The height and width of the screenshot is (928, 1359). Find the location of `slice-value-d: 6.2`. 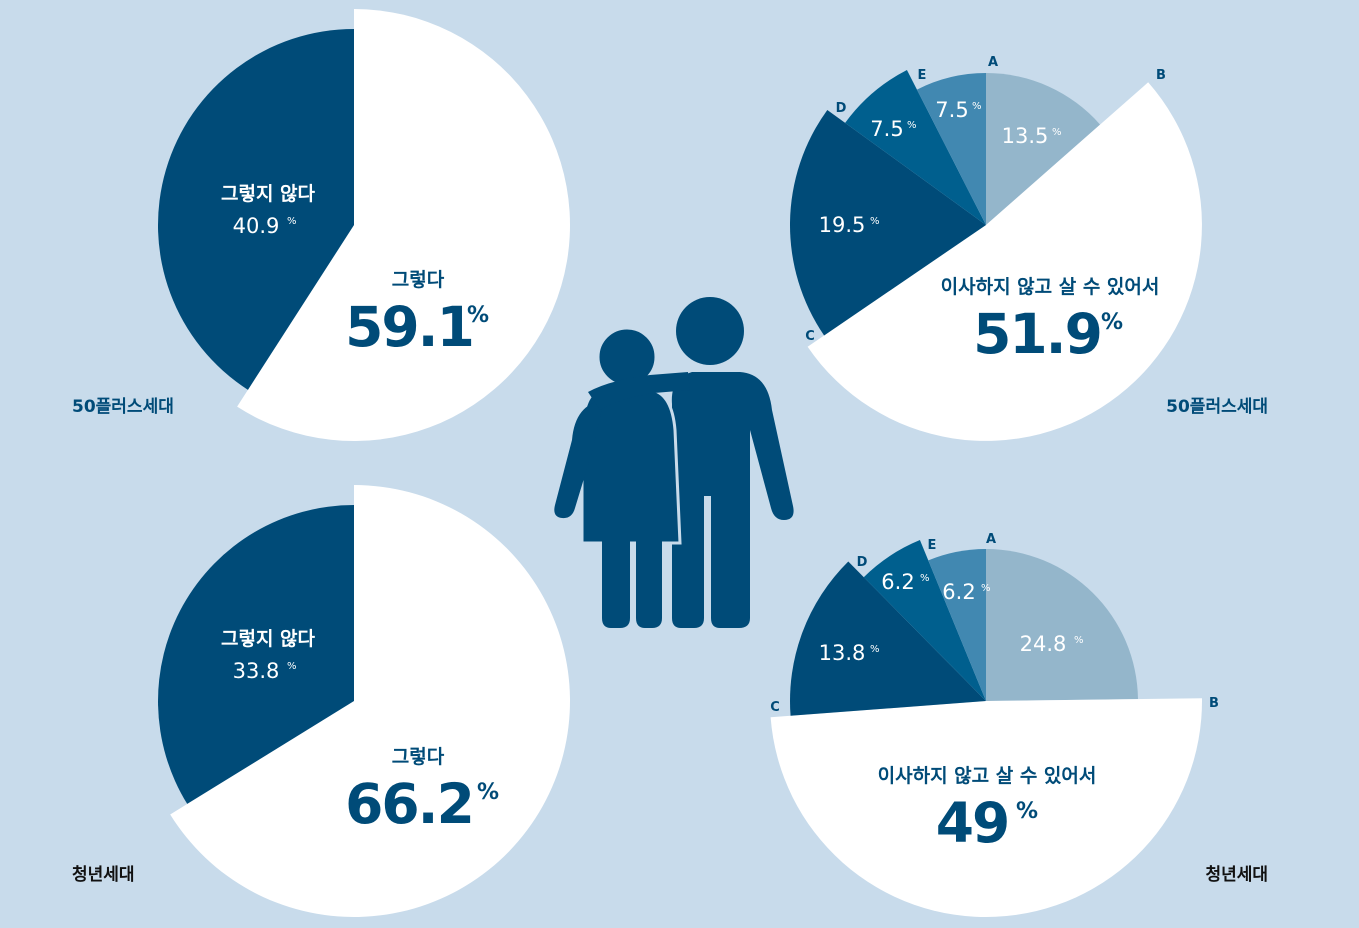

slice-value-d: 6.2 is located at coordinates (897, 582).